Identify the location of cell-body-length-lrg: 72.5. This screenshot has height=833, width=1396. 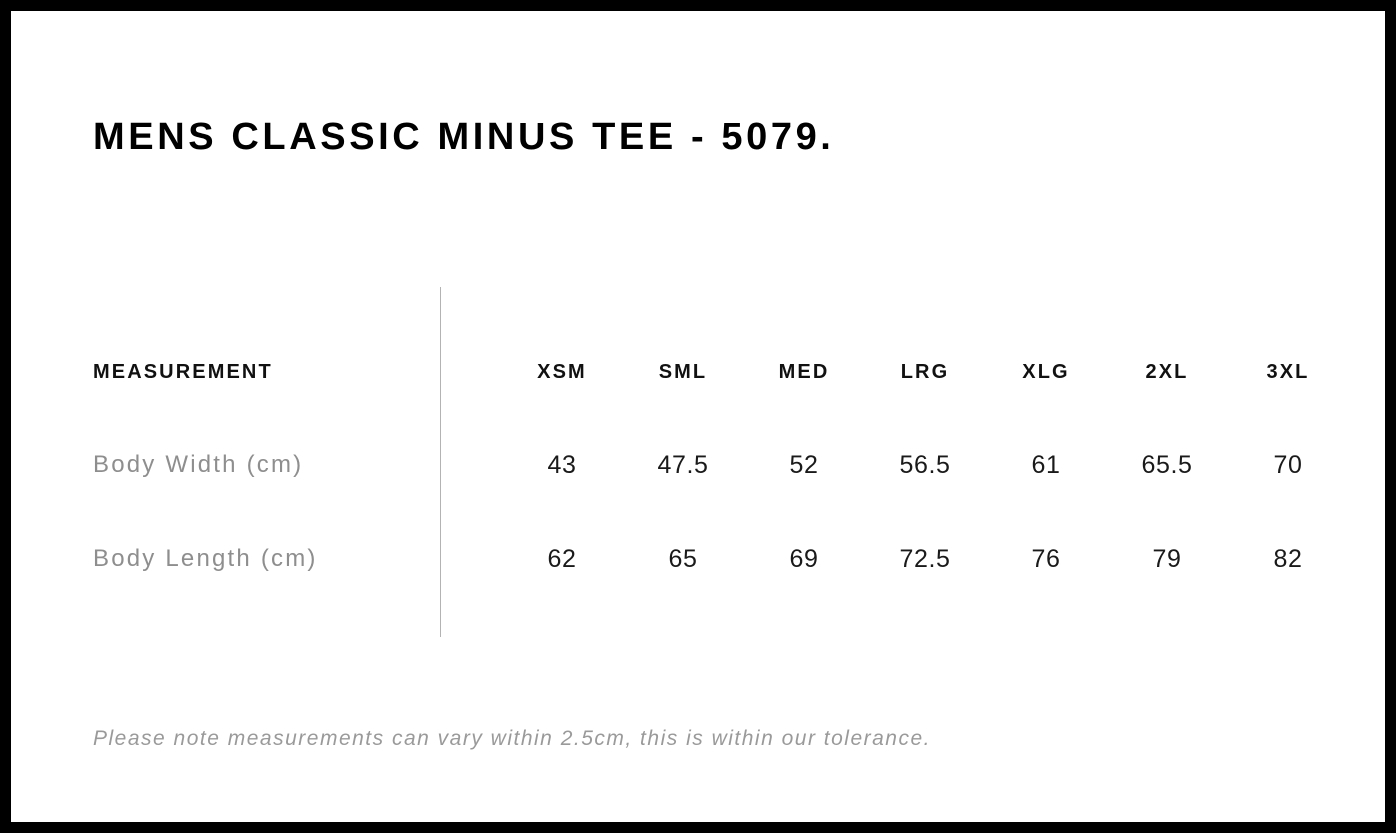
(925, 559).